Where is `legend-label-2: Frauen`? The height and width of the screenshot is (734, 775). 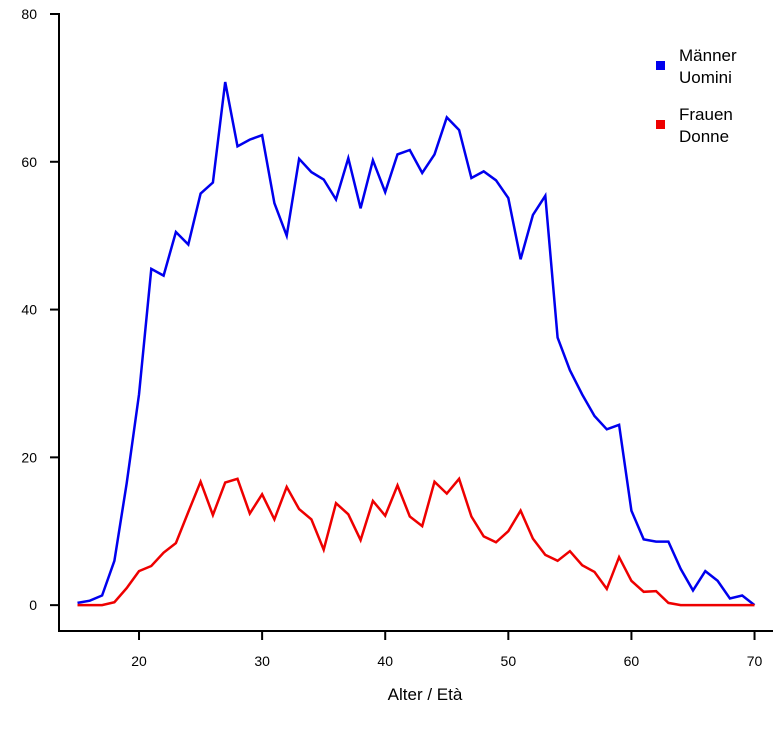 legend-label-2: Frauen is located at coordinates (706, 114).